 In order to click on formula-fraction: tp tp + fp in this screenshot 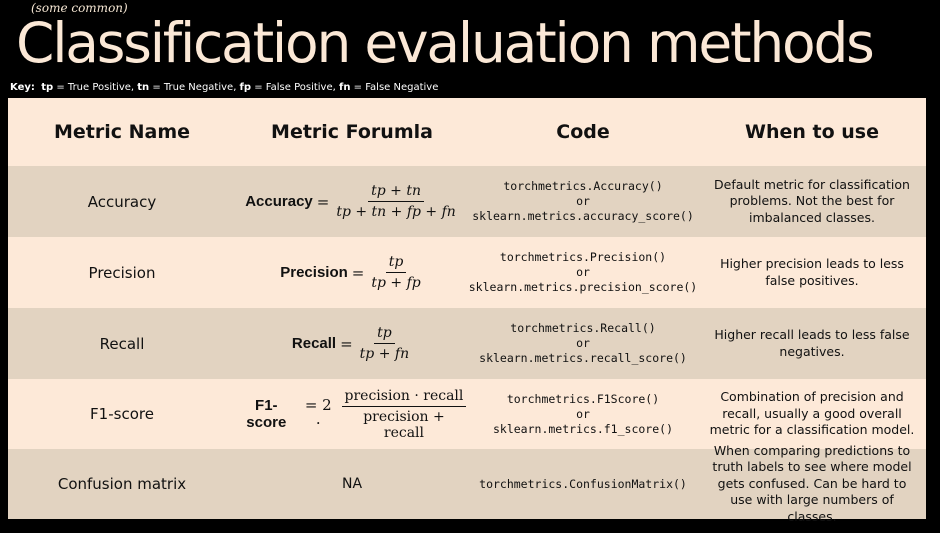, I will do `click(395, 272)`.